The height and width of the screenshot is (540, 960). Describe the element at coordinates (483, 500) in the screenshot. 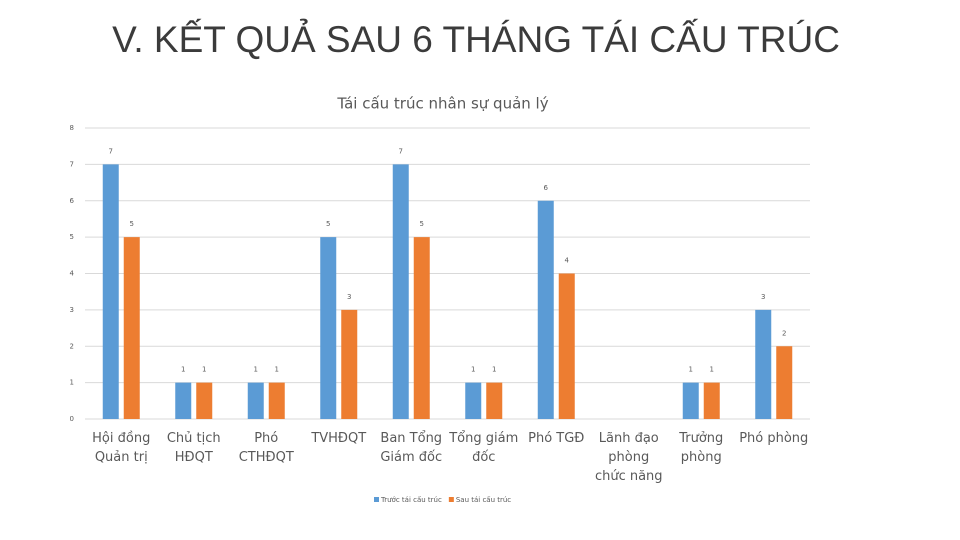

I see `legend-label: Sau tái cấu trúc` at that location.